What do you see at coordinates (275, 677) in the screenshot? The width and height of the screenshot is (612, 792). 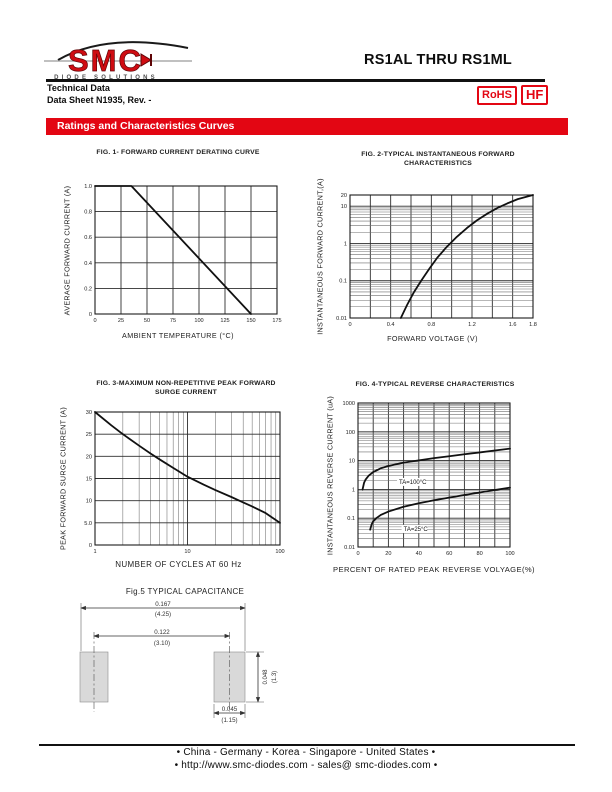 I see `pad-height-mm: (1.3)` at bounding box center [275, 677].